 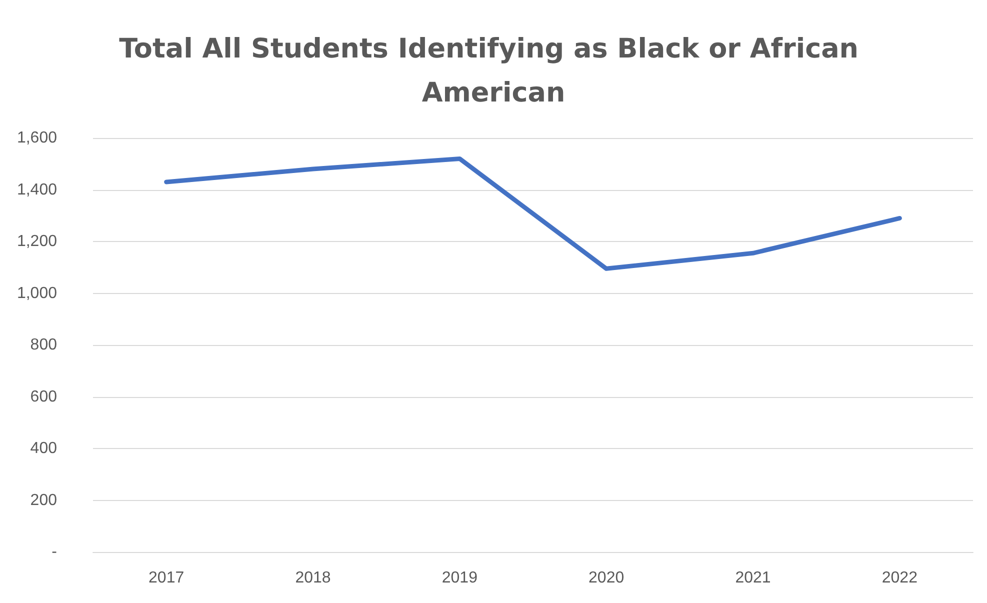 What do you see at coordinates (460, 578) in the screenshot?
I see `x-tick-label: 2019` at bounding box center [460, 578].